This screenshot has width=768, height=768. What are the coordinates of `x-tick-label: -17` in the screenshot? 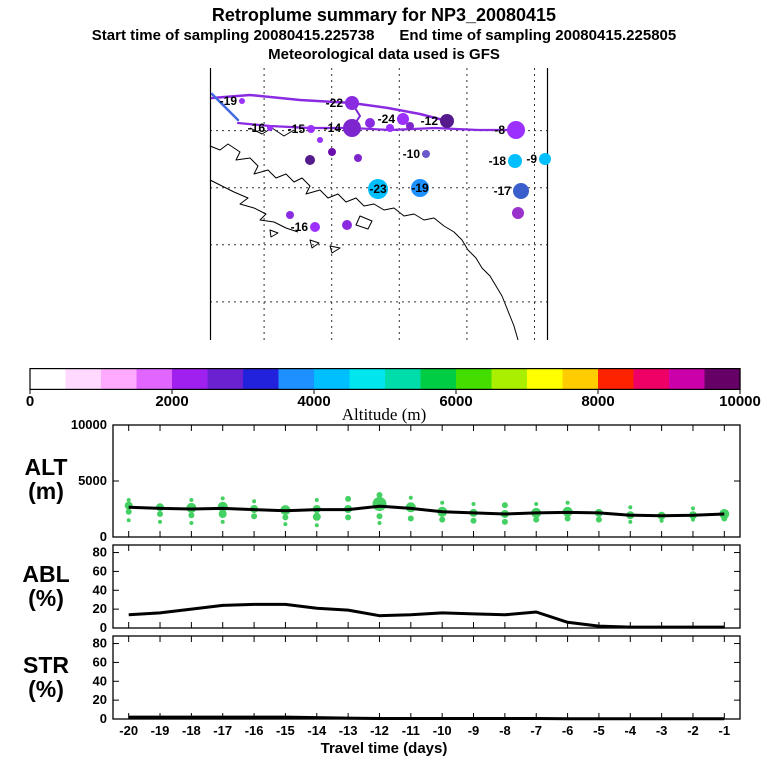 It's located at (222, 730).